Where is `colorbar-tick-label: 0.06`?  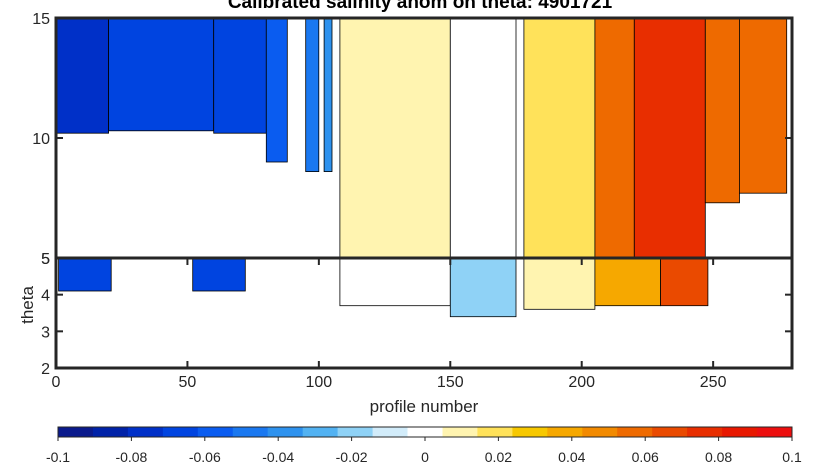 colorbar-tick-label: 0.06 is located at coordinates (645, 457).